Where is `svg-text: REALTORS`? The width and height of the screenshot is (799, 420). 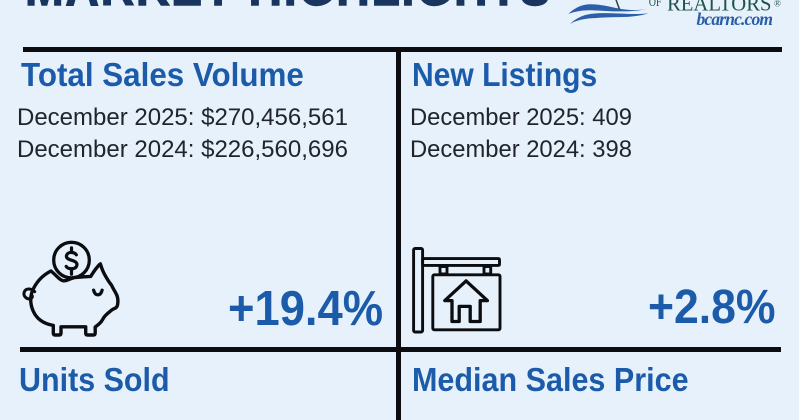
svg-text: REALTORS is located at coordinates (719, 8).